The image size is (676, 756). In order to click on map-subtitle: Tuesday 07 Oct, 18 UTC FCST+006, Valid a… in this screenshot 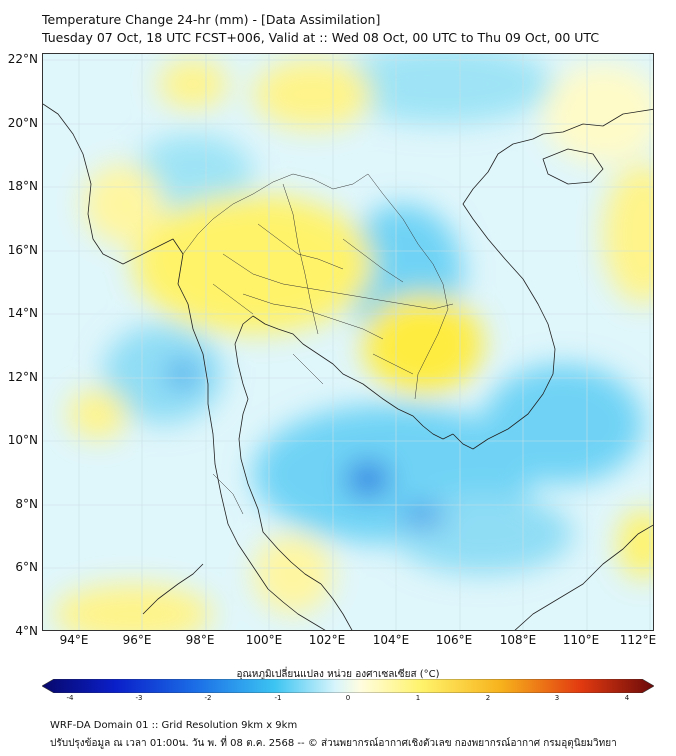, I will do `click(321, 37)`.